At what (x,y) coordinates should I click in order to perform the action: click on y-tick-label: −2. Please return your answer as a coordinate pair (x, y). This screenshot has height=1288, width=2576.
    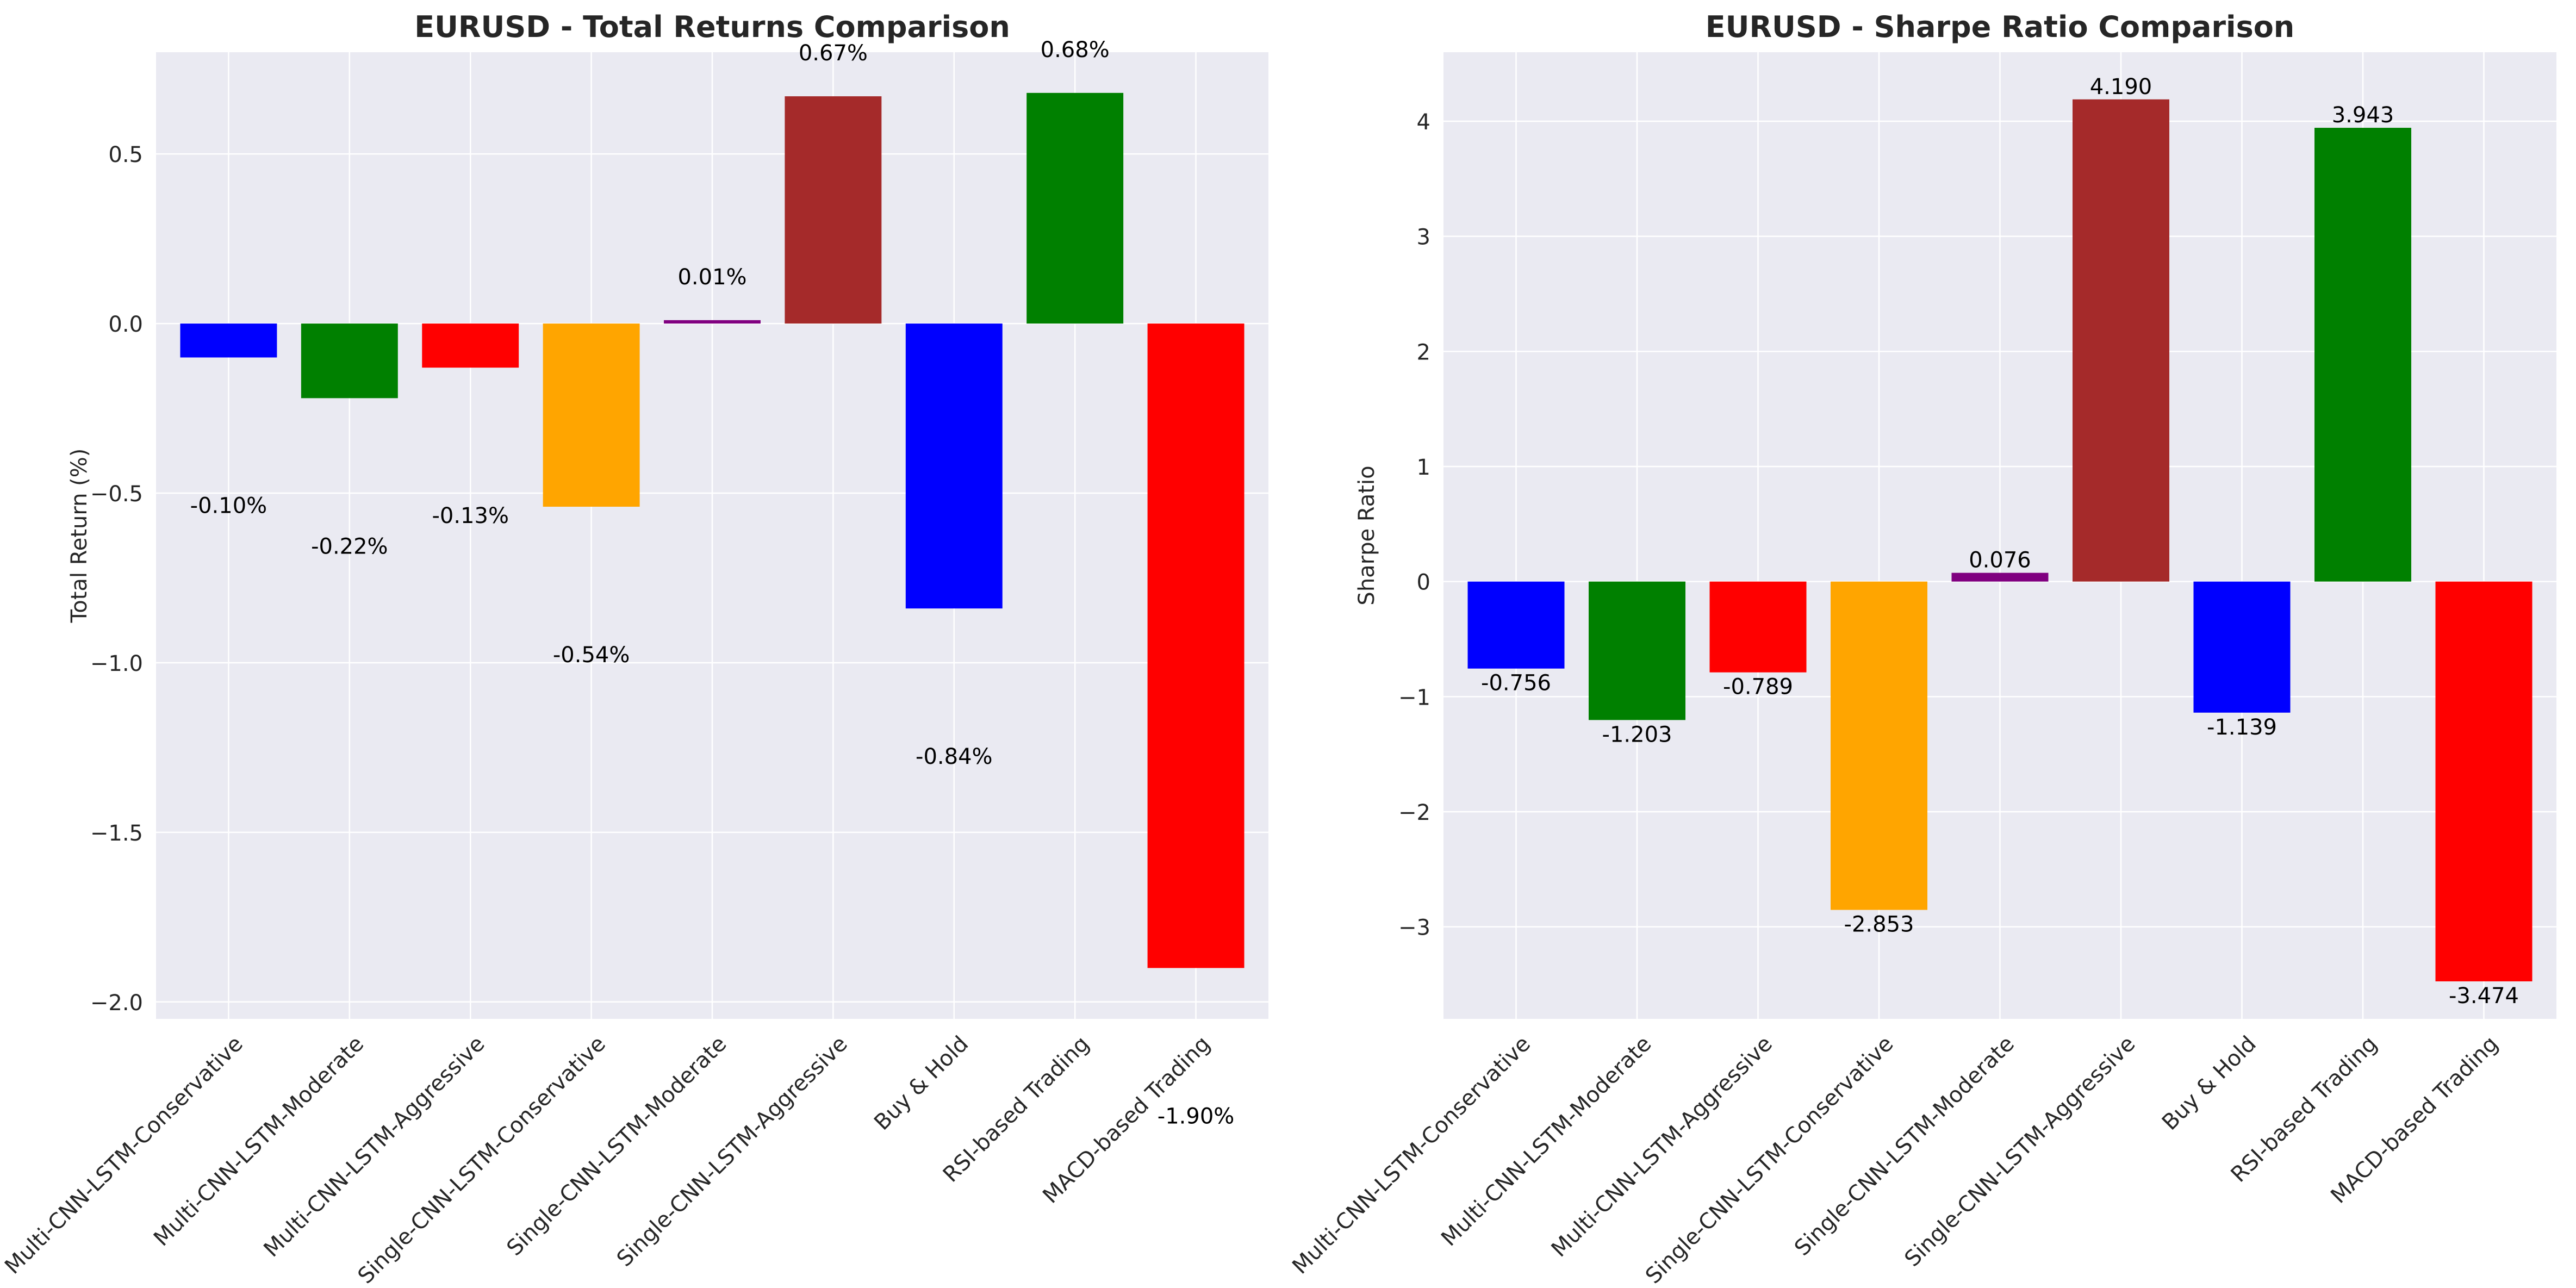
    Looking at the image, I should click on (1414, 812).